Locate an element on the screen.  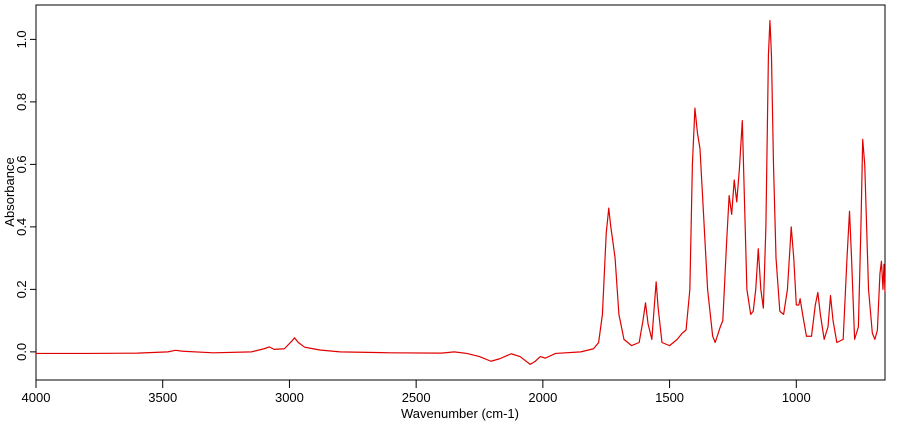
y-tick-label: 0.8 is located at coordinates (21, 102).